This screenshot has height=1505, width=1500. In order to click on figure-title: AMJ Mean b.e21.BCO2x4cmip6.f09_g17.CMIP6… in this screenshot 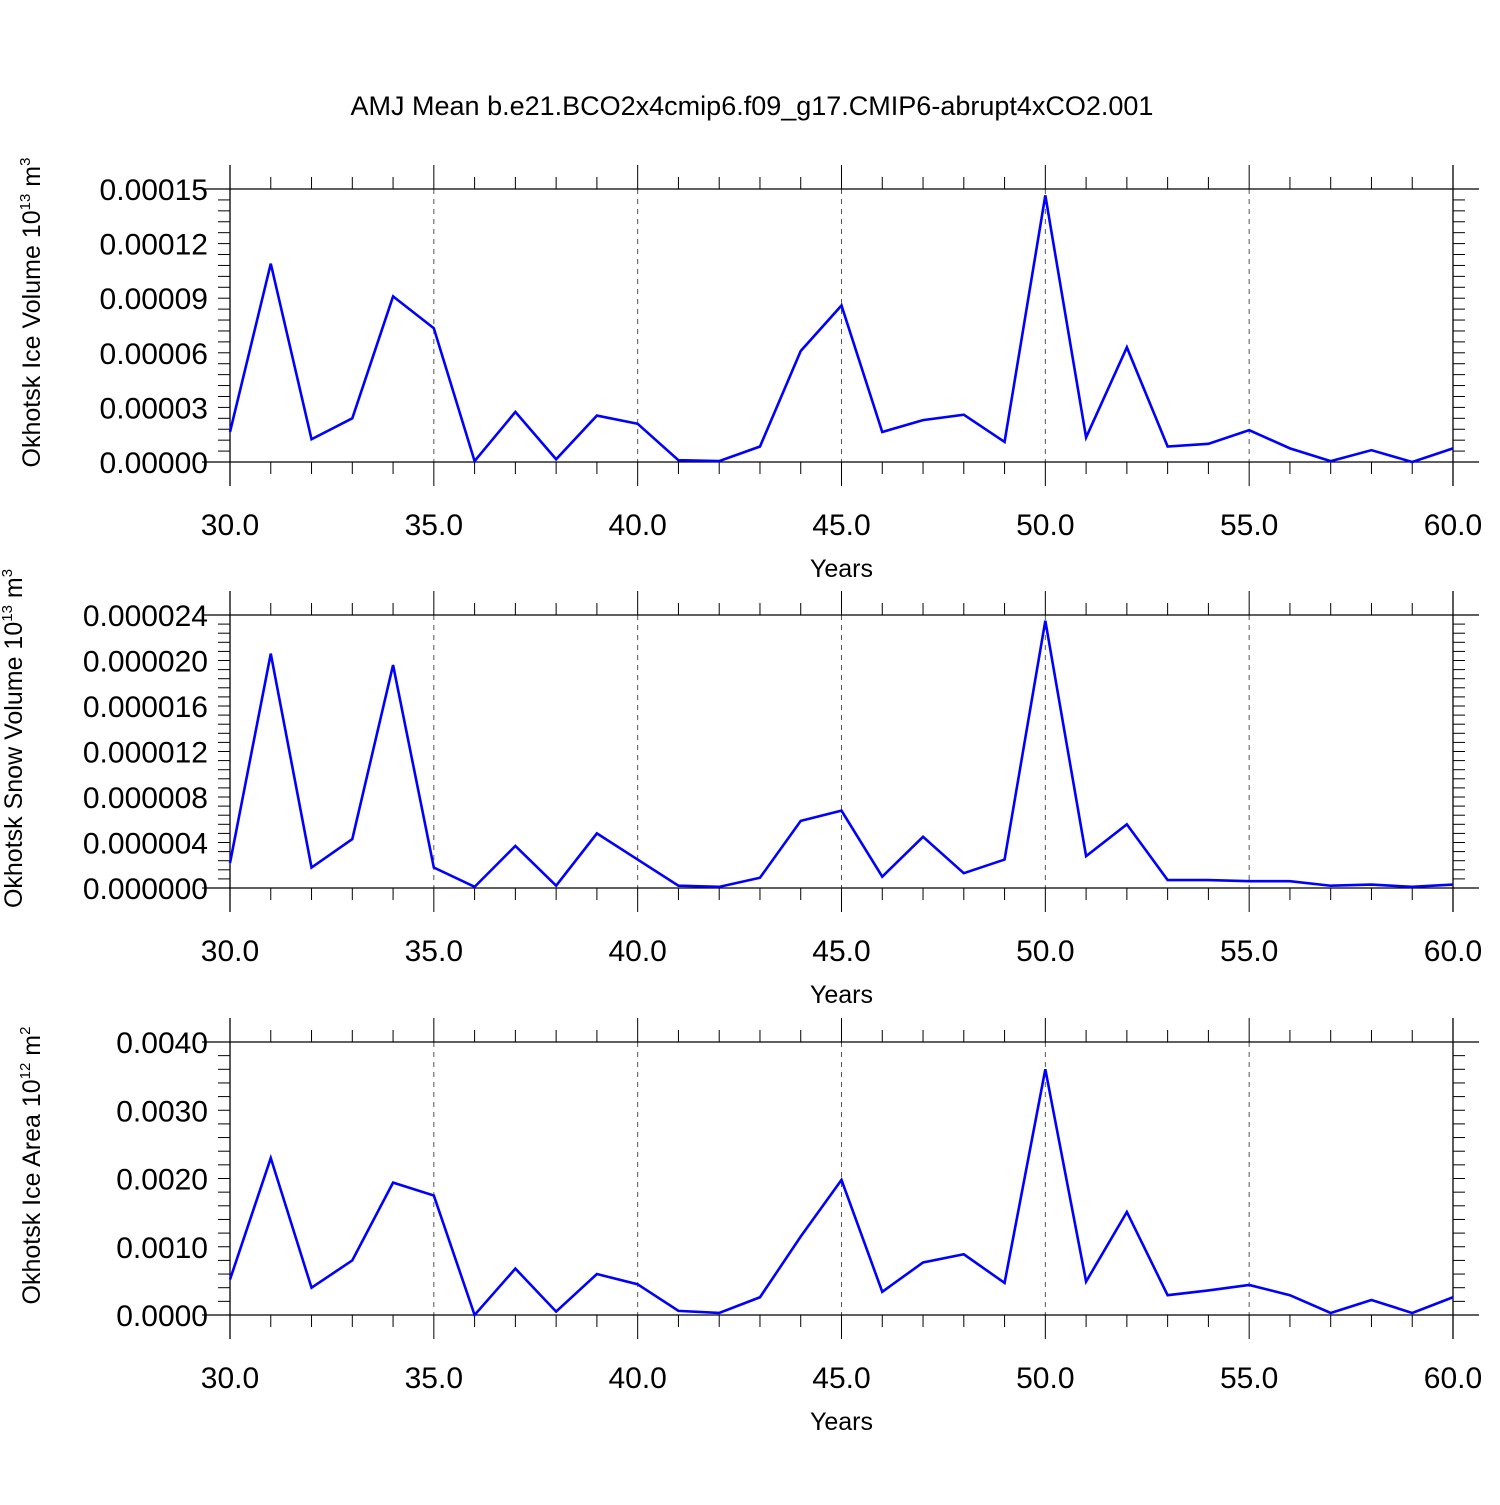, I will do `click(752, 106)`.